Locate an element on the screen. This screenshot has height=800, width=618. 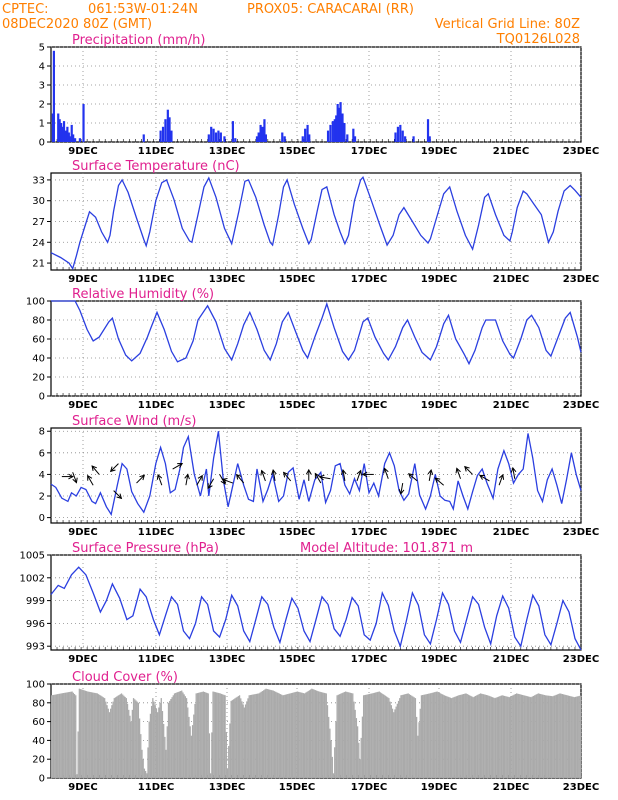
y-tick-label: 80 is located at coordinates (38, 703).